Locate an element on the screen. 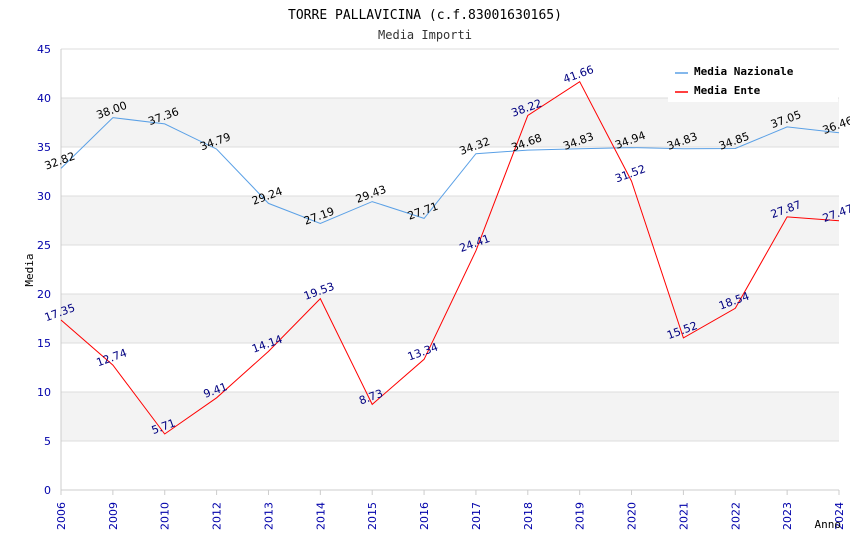 This screenshot has width=850, height=550. y-axis-label: Media is located at coordinates (29, 269).